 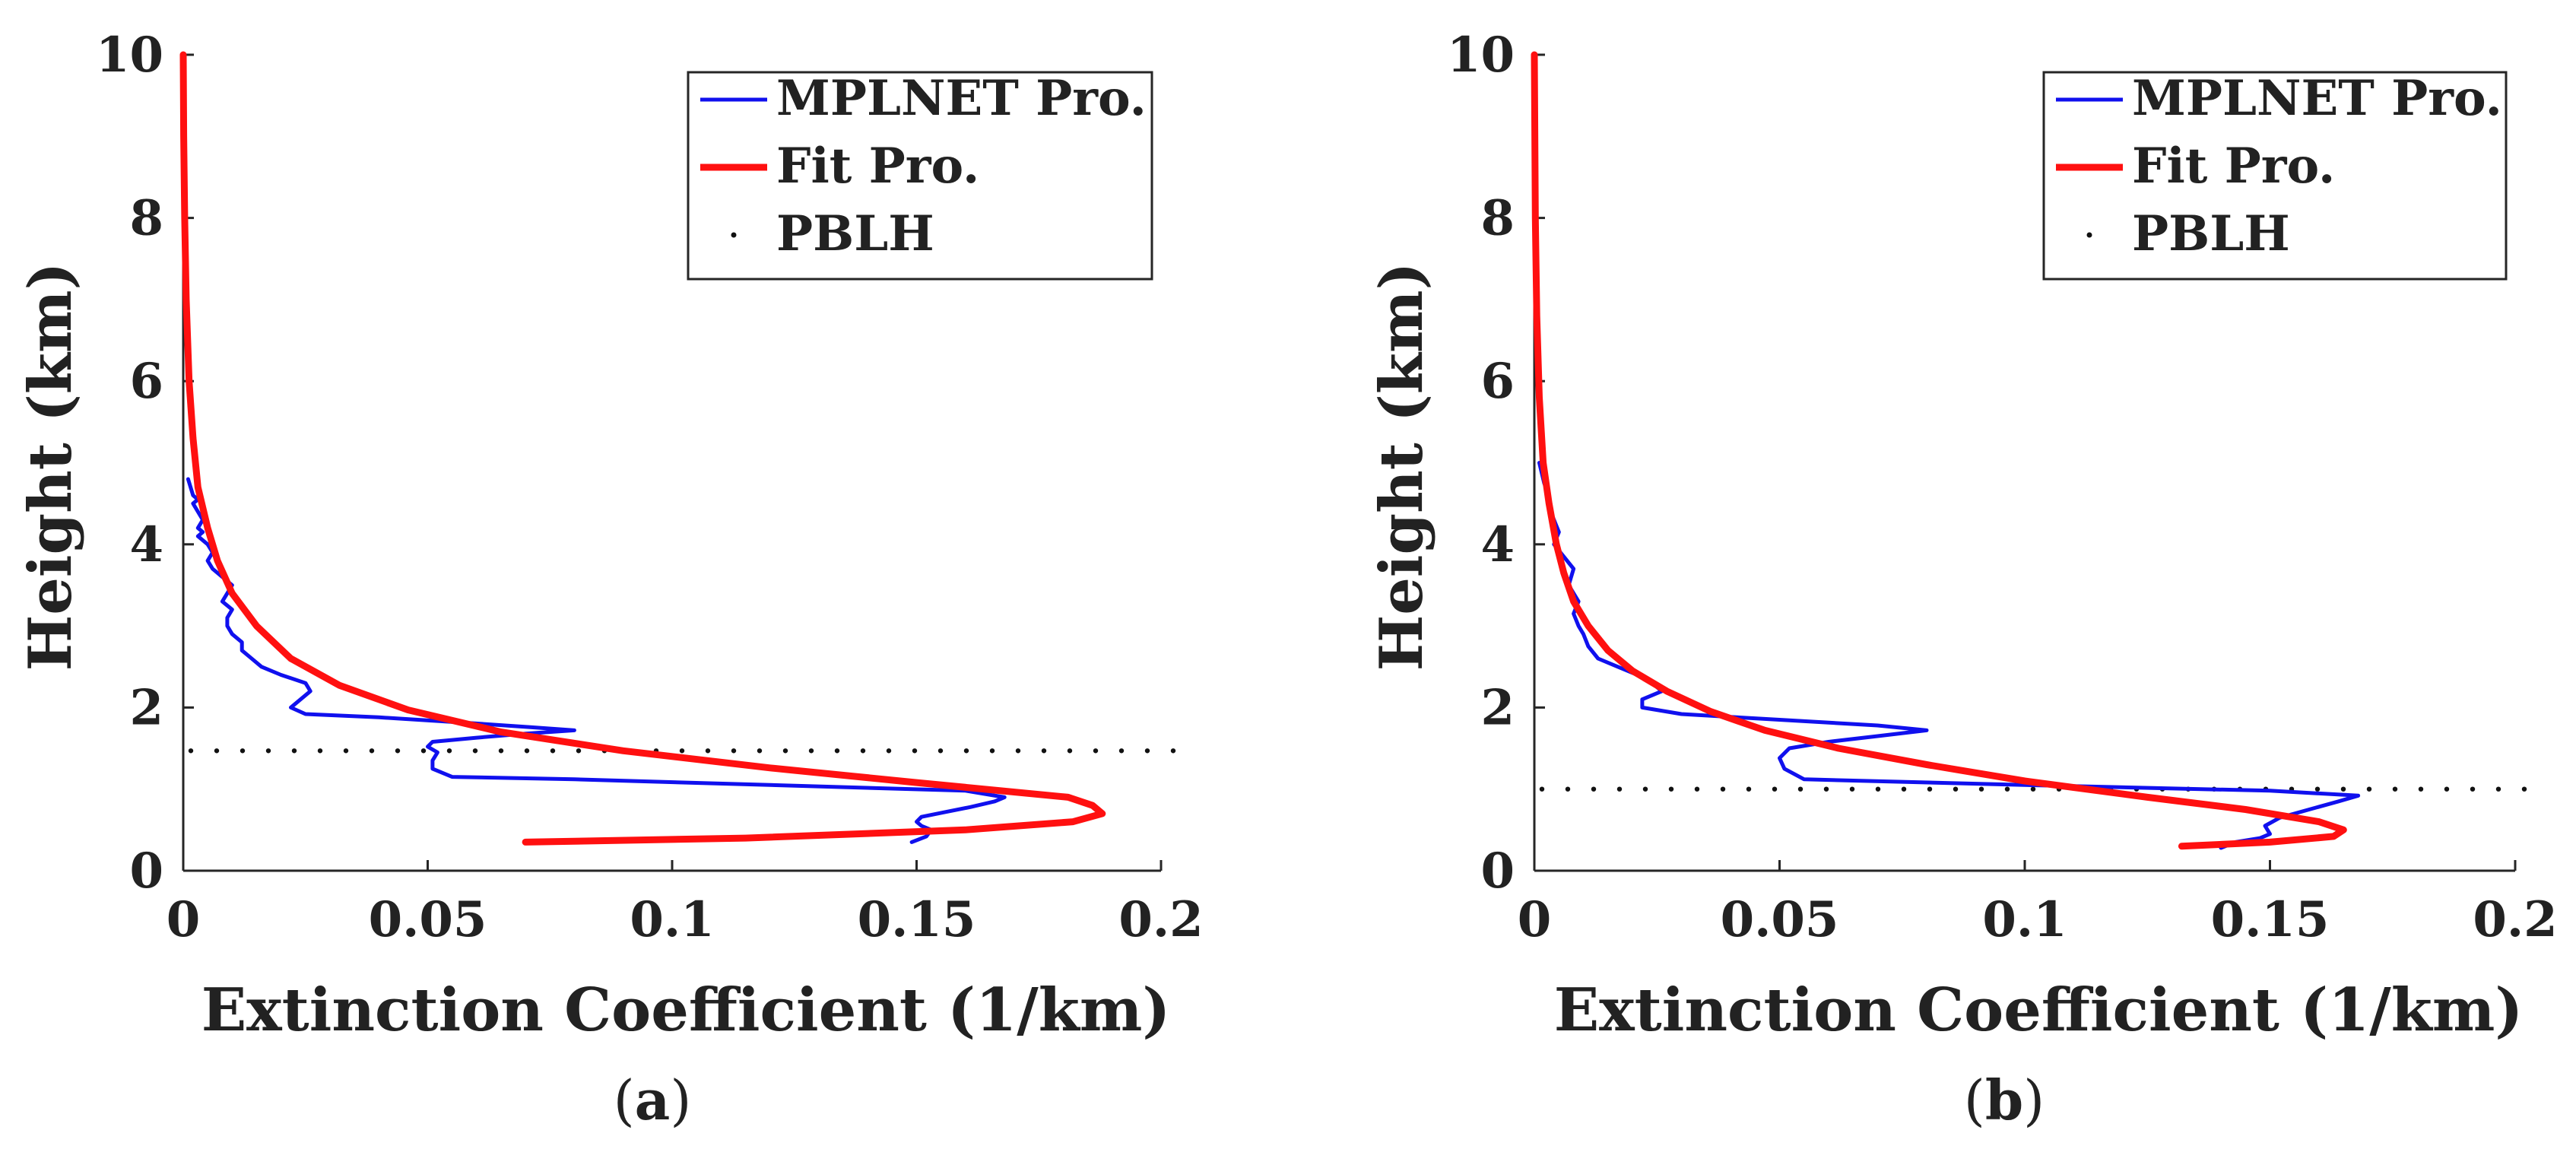 What do you see at coordinates (1780, 919) in the screenshot?
I see `x-tick-label-b: 0.05` at bounding box center [1780, 919].